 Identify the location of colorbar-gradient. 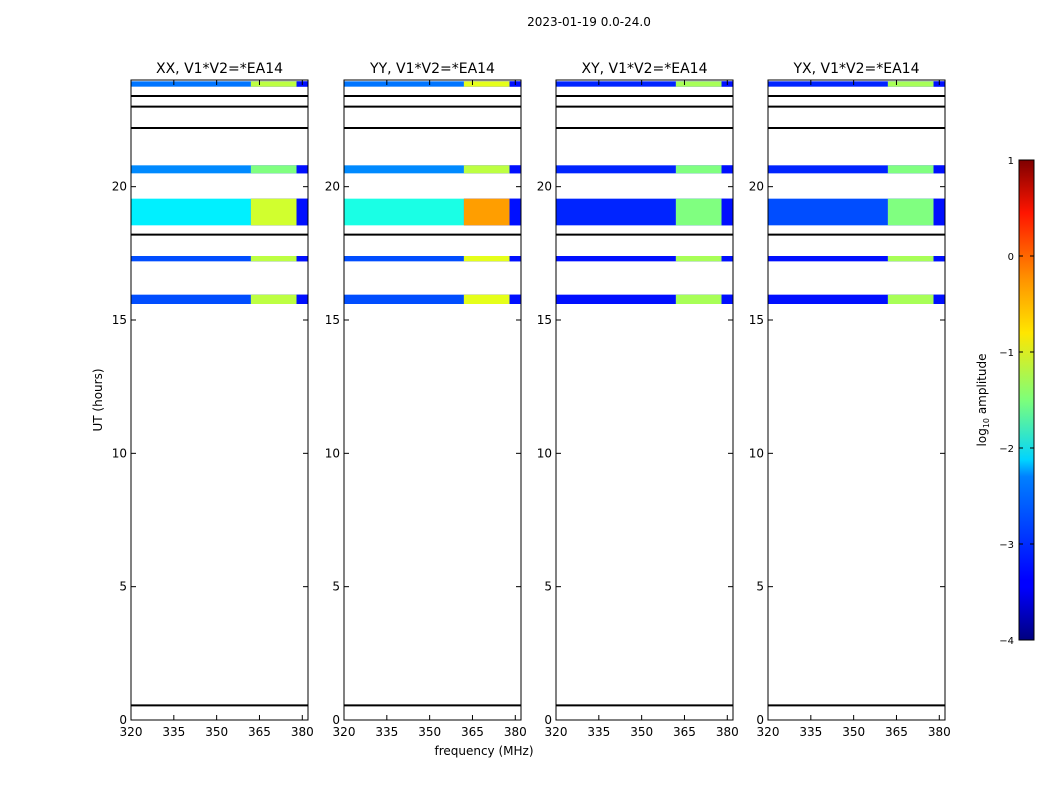
(1026, 400).